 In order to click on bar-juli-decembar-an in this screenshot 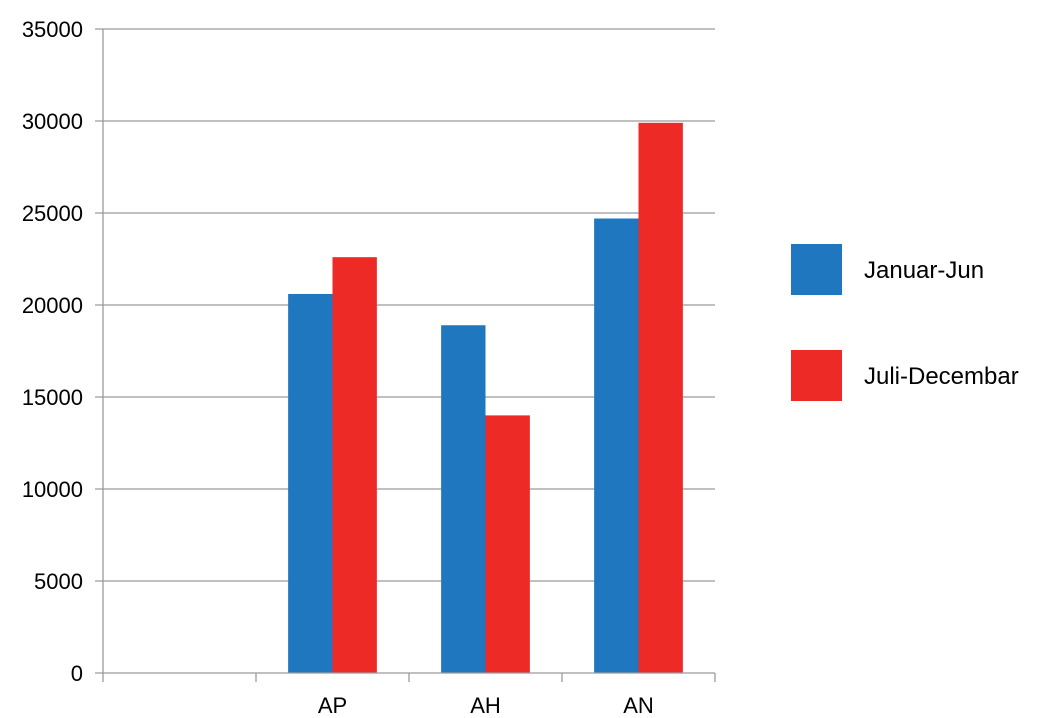, I will do `click(660, 398)`.